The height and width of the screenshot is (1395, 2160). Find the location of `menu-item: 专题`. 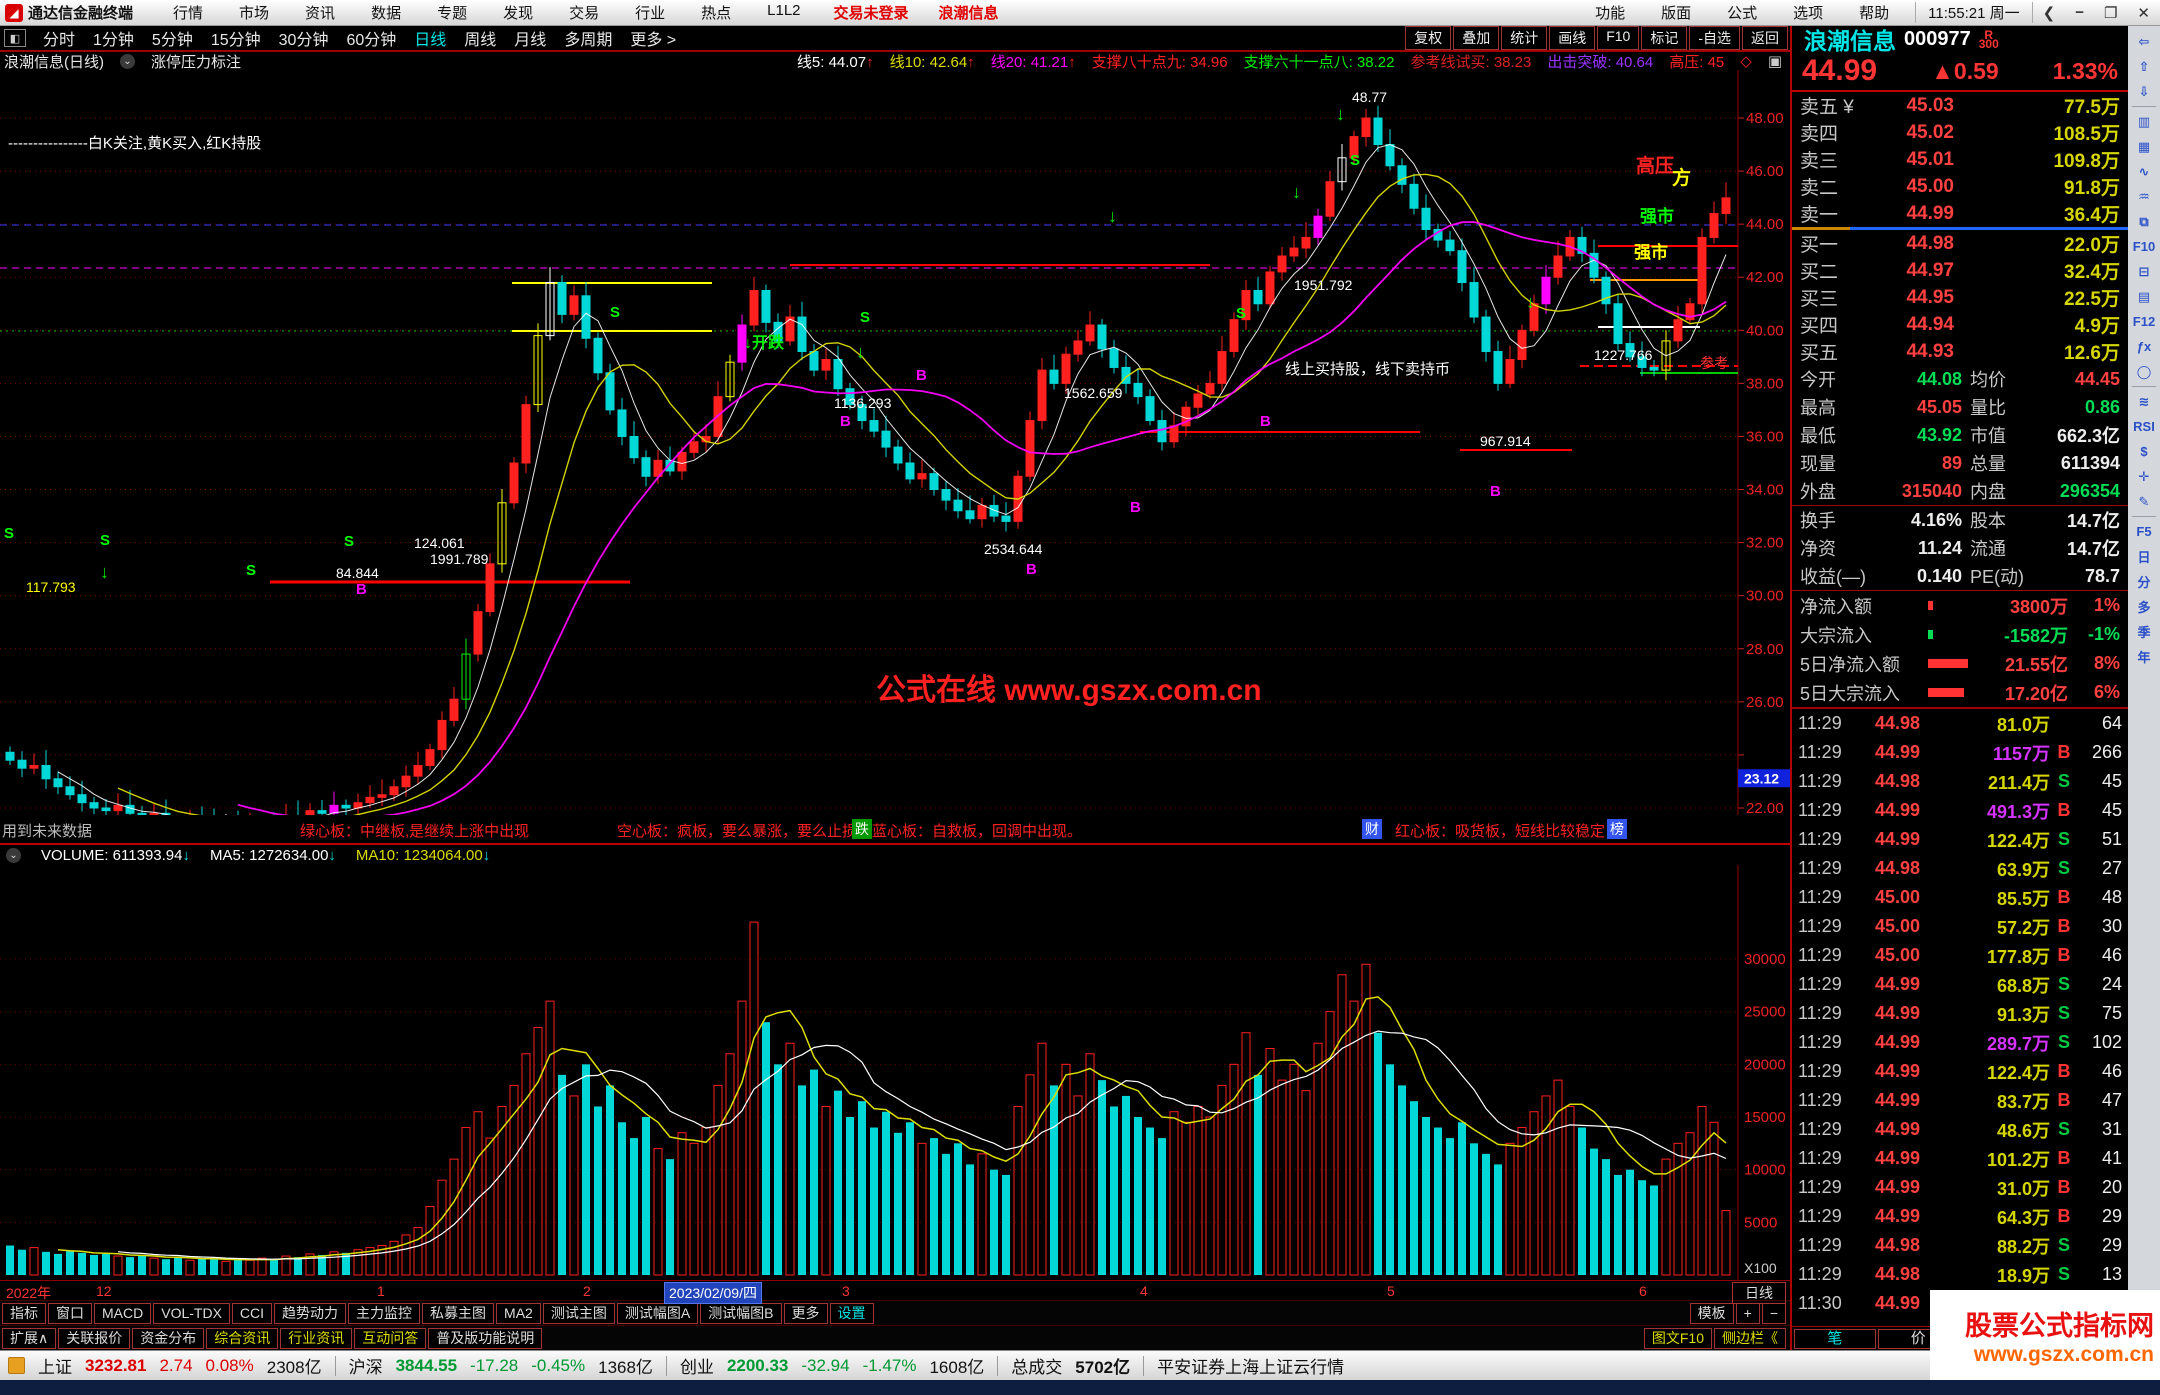

menu-item: 专题 is located at coordinates (452, 13).